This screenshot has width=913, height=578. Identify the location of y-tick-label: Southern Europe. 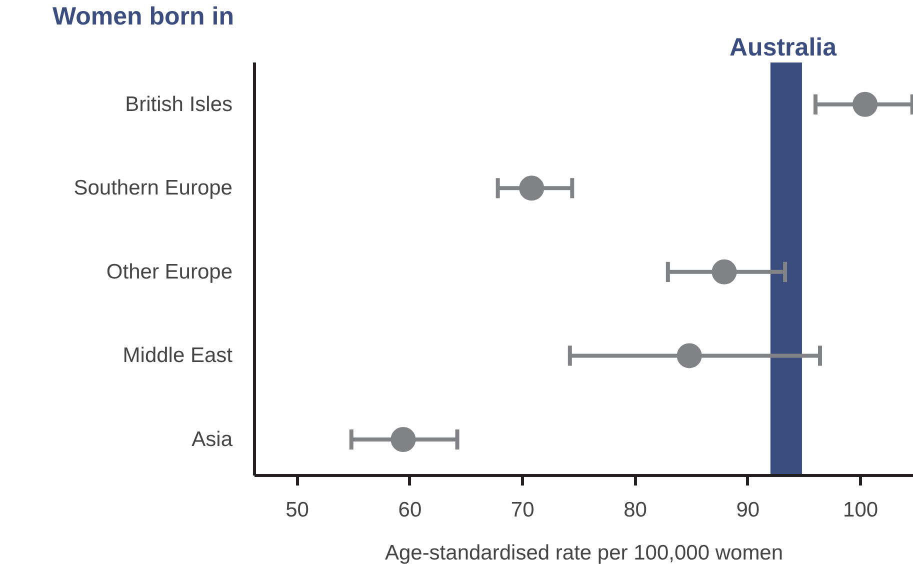
(153, 188).